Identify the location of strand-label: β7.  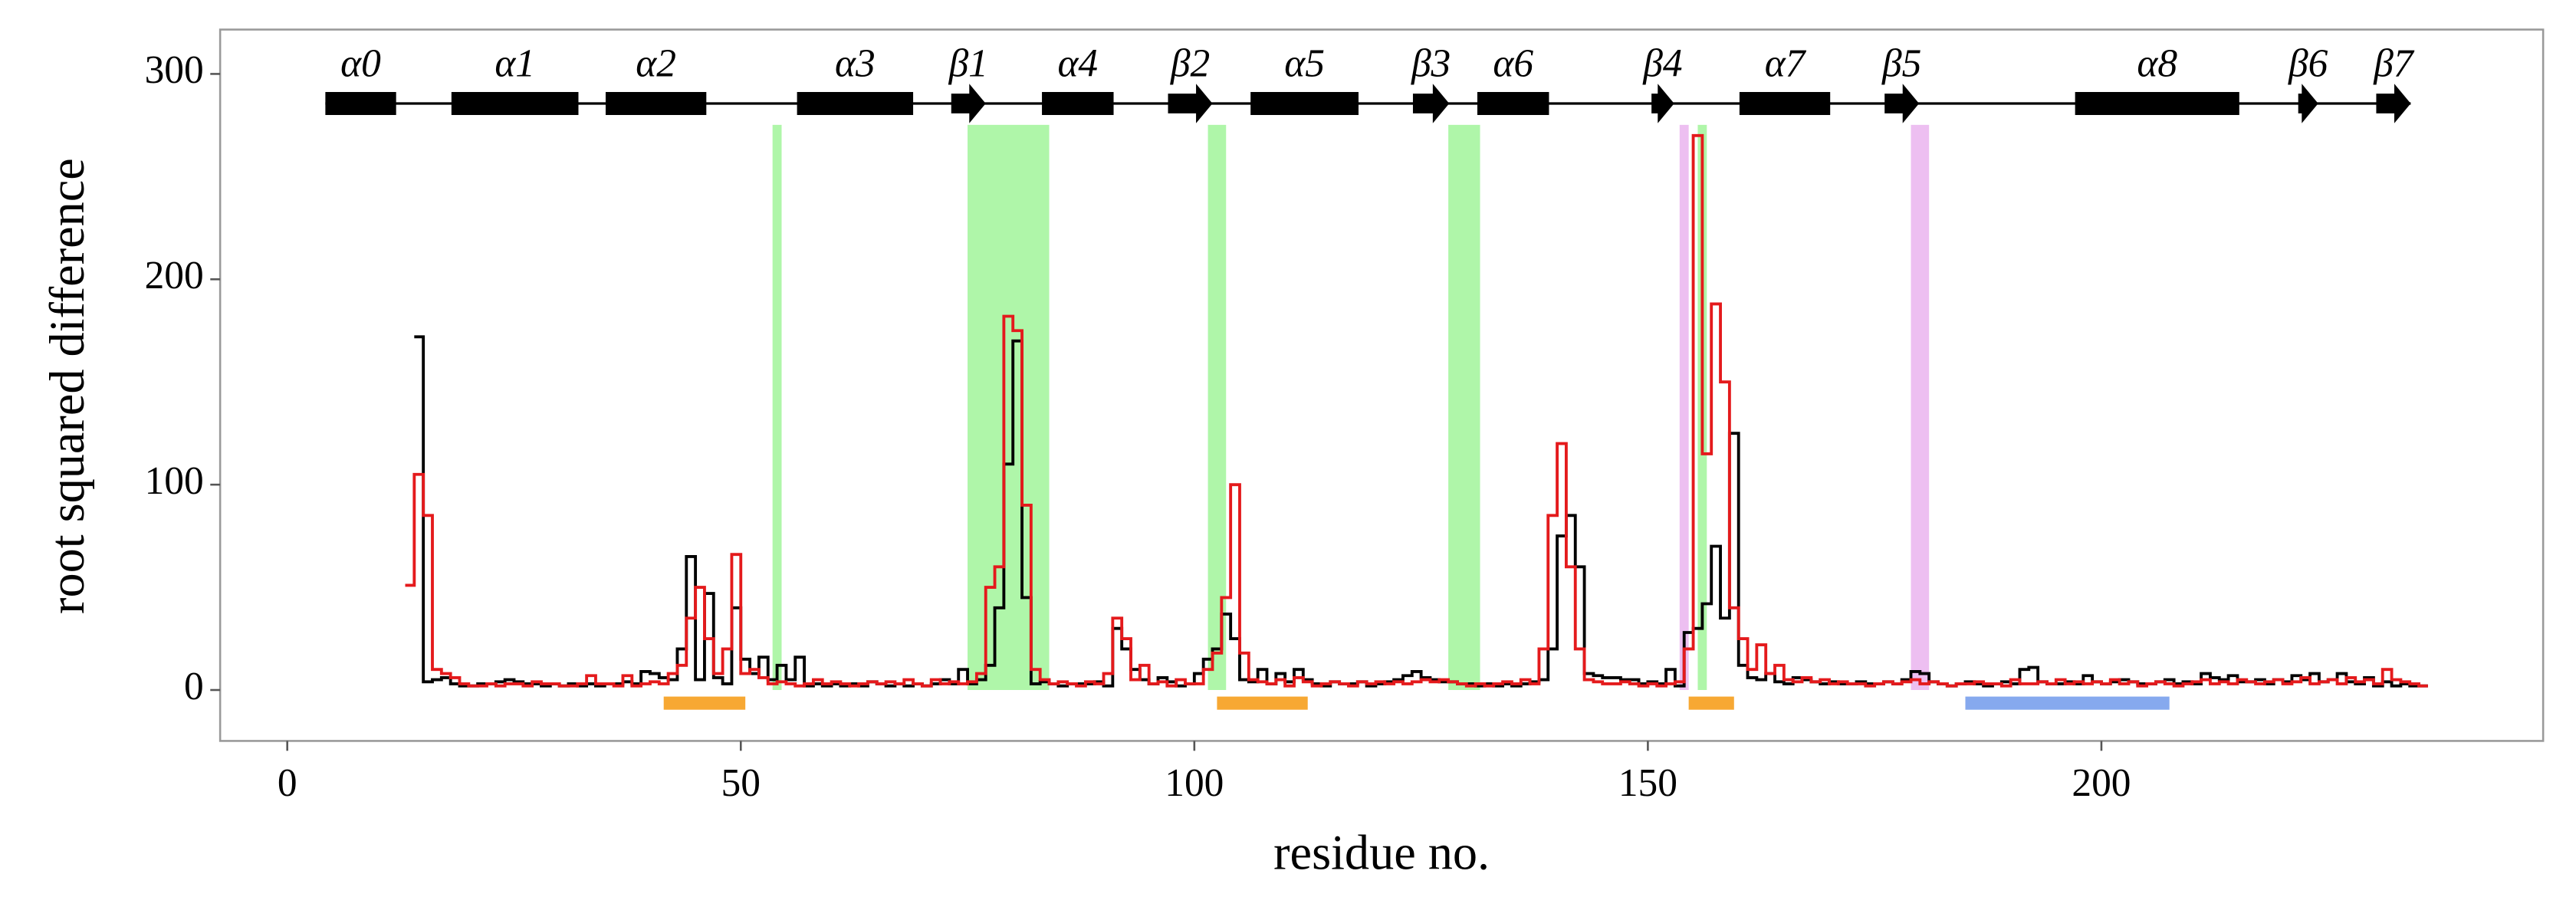
(2394, 64).